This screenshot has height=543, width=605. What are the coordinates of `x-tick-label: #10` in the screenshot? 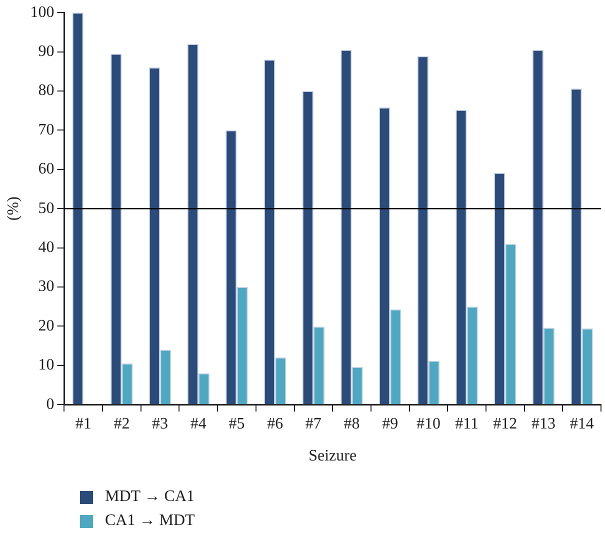 It's located at (428, 423).